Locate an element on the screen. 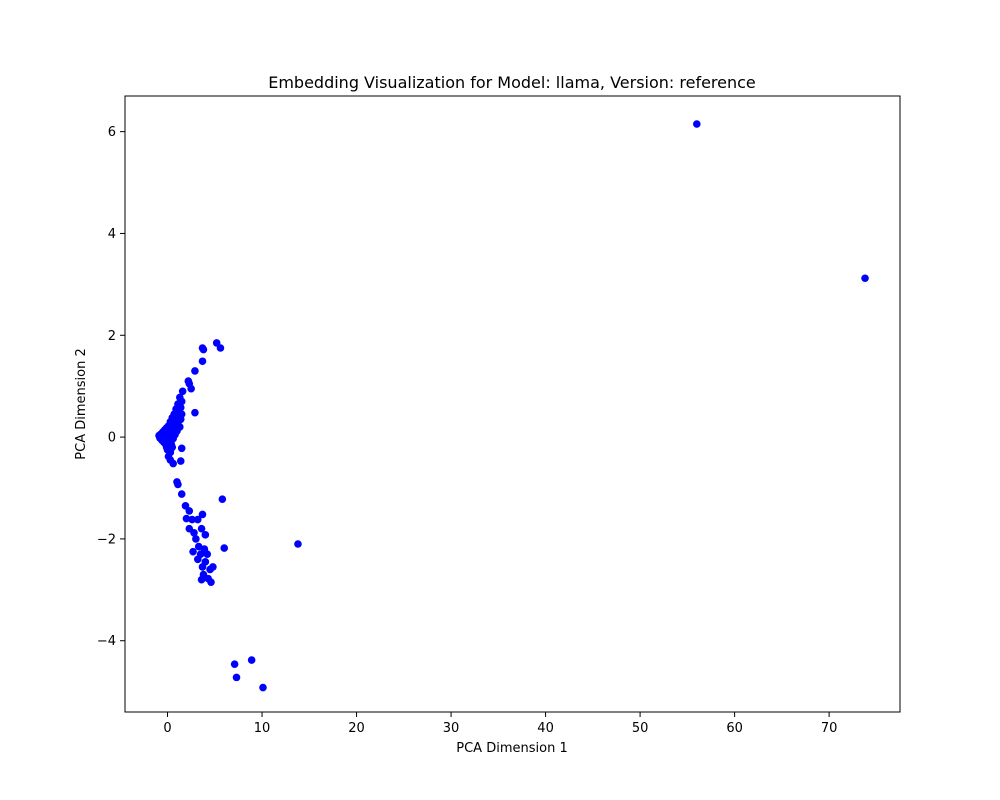  y-tick-label: 6 is located at coordinates (112, 132).